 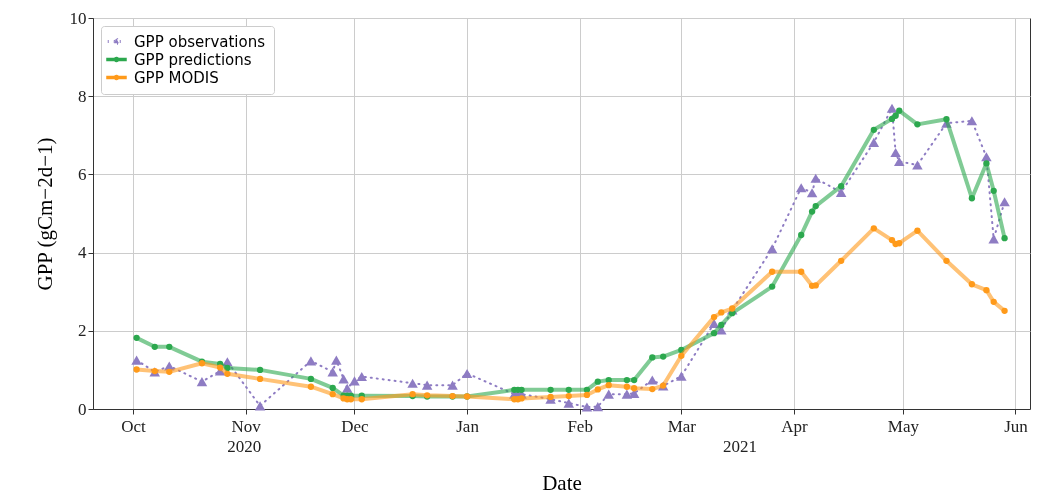 What do you see at coordinates (82, 253) in the screenshot?
I see `y-tick-label: 4` at bounding box center [82, 253].